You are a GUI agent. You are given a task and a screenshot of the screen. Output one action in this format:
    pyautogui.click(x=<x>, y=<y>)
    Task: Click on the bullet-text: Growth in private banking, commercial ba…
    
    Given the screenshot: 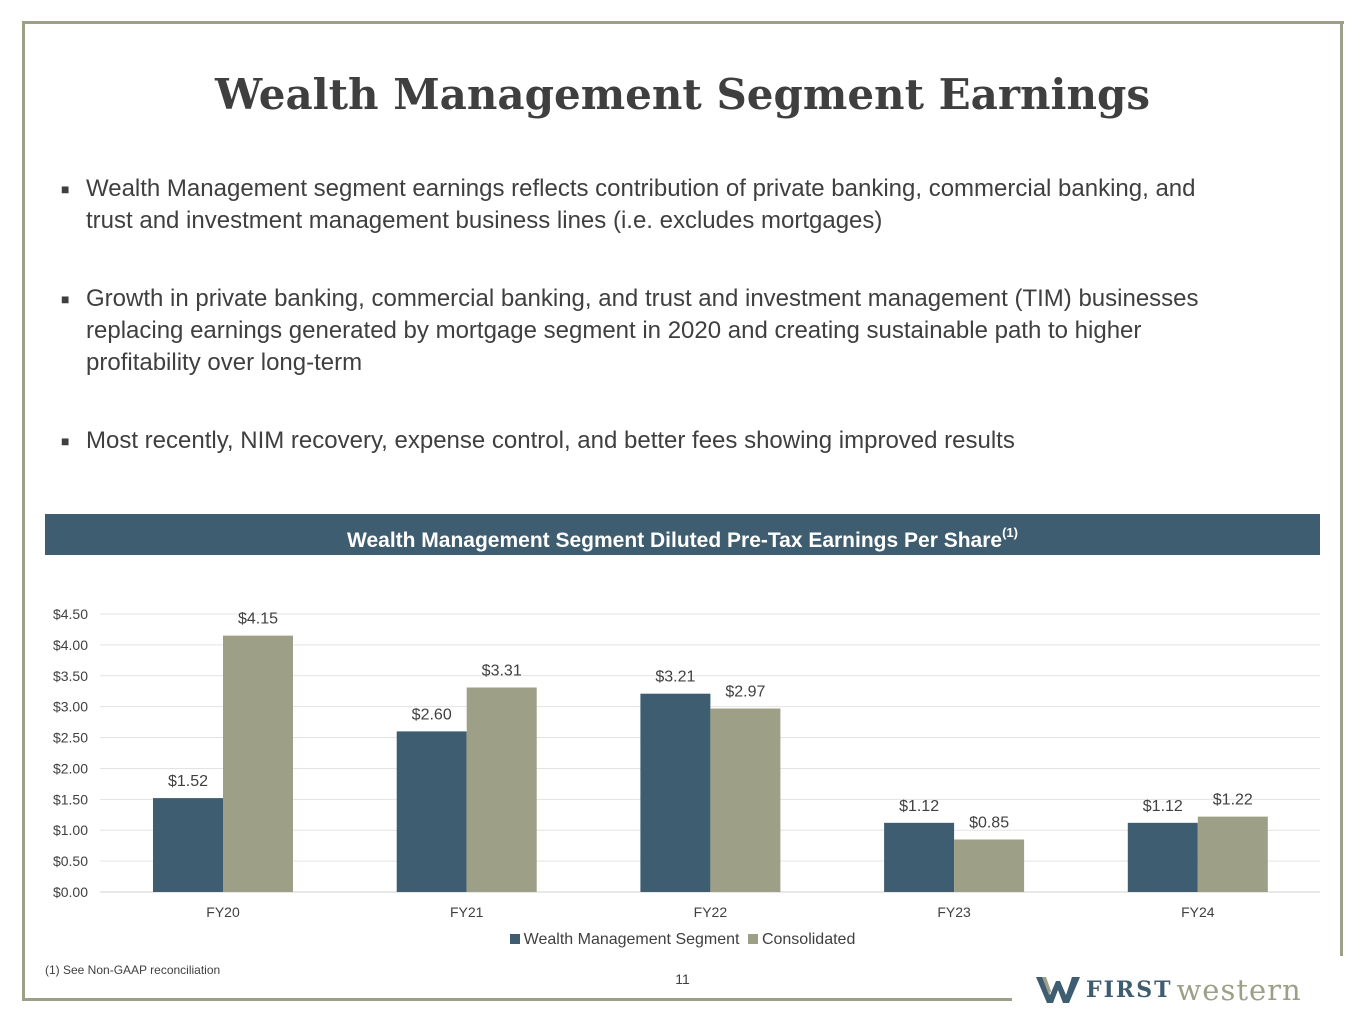 What is the action you would take?
    pyautogui.click(x=642, y=330)
    